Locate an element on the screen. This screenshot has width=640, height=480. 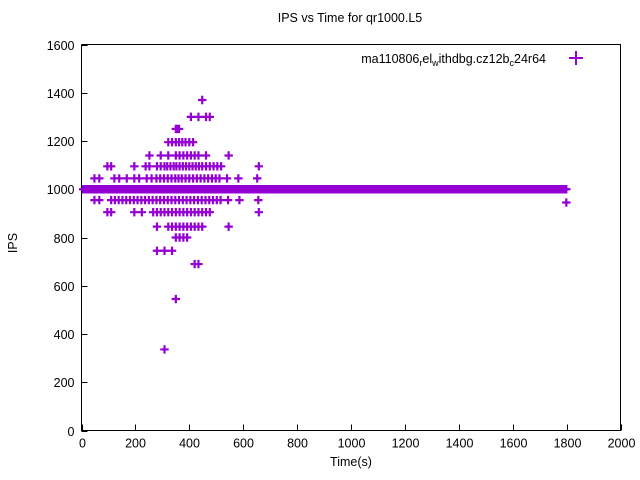
legend-label-part: r is located at coordinates (420, 63).